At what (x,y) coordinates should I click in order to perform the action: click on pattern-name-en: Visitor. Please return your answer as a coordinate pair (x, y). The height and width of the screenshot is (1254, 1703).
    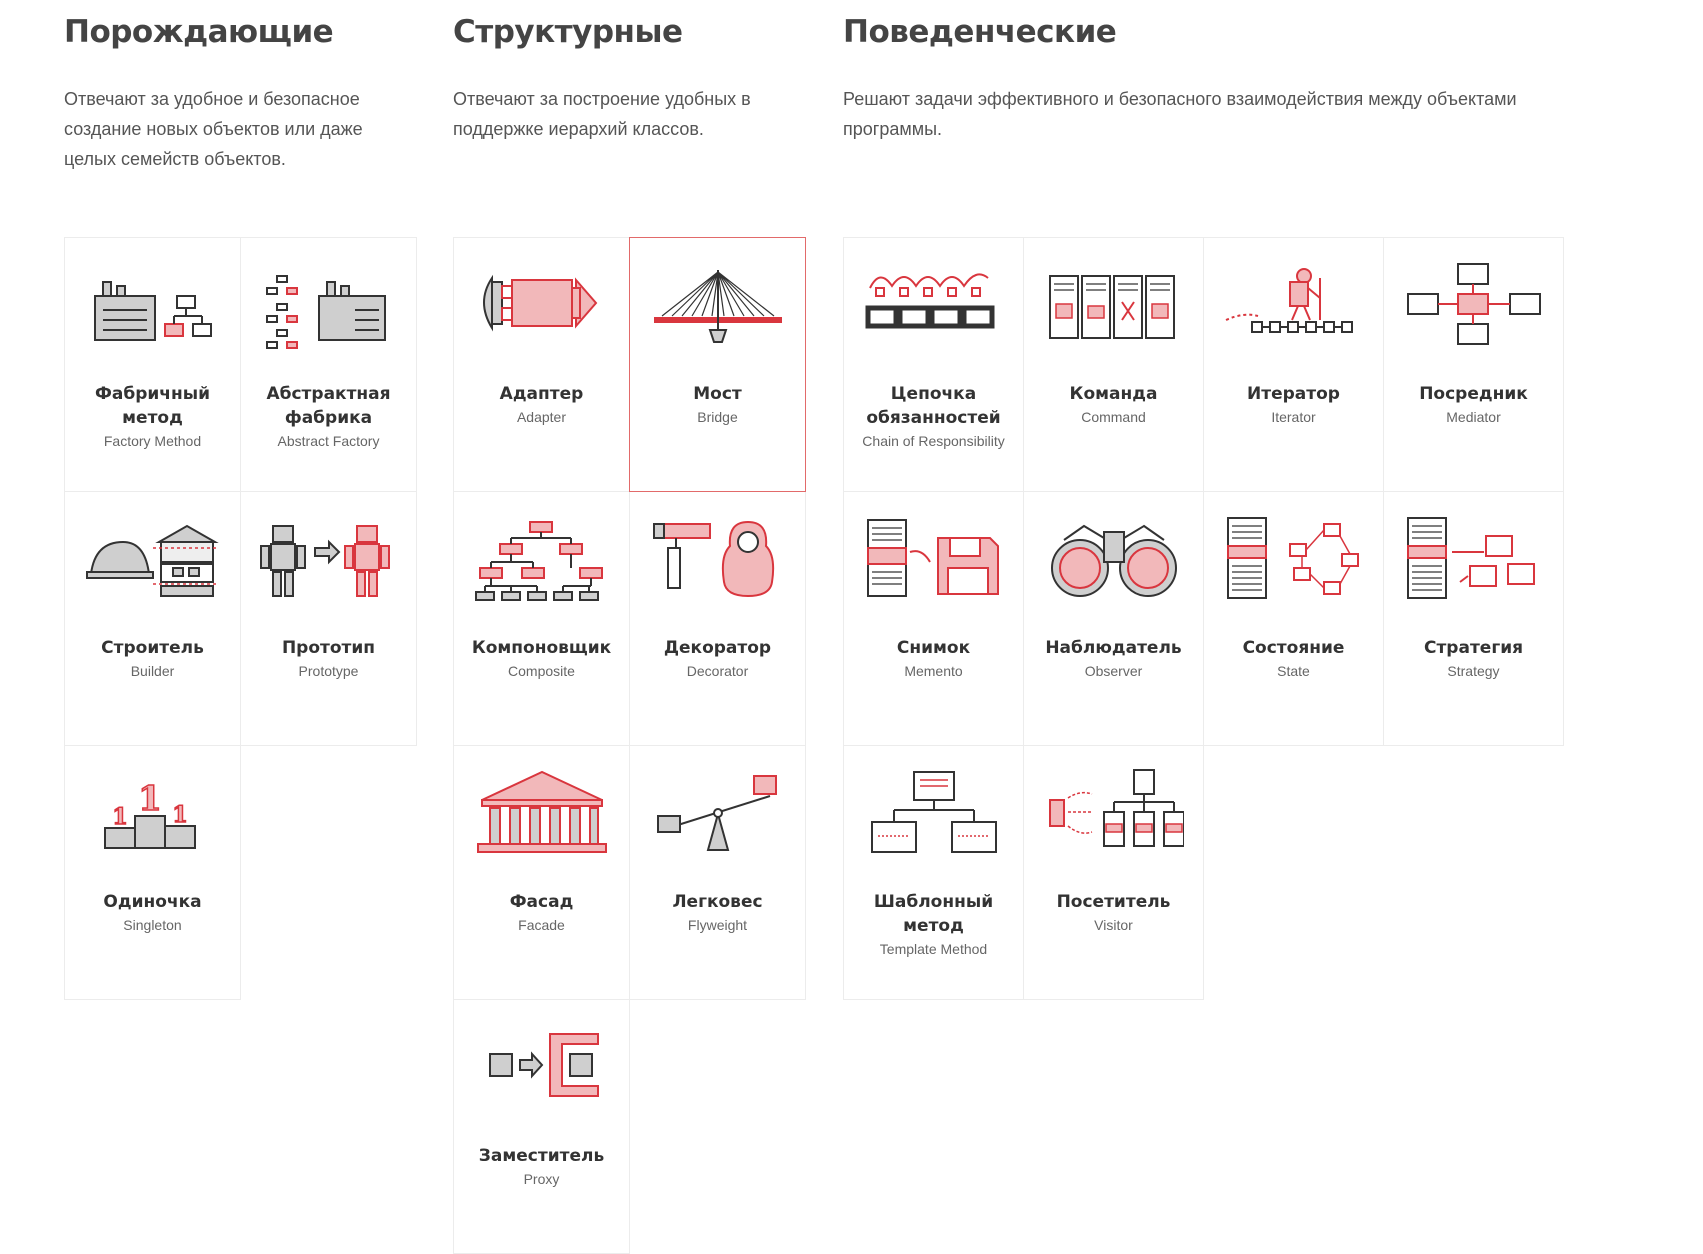
    Looking at the image, I should click on (1113, 925).